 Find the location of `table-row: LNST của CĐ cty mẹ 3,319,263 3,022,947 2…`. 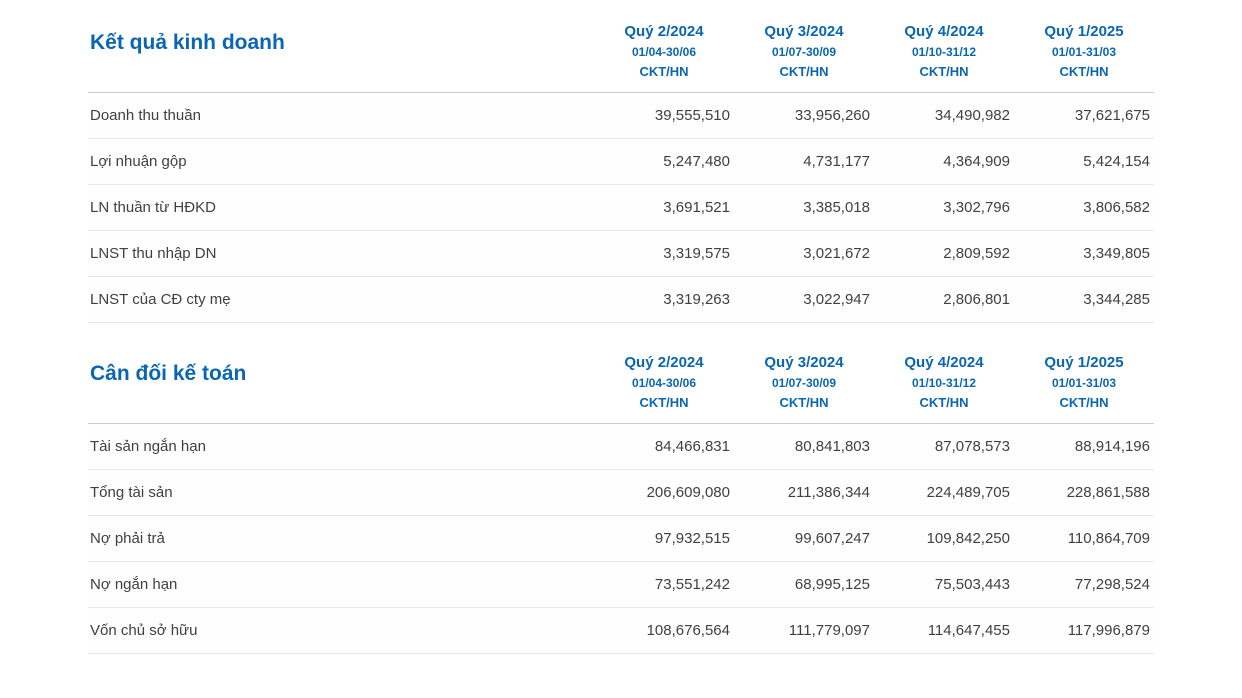

table-row: LNST của CĐ cty mẹ 3,319,263 3,022,947 2… is located at coordinates (621, 299).